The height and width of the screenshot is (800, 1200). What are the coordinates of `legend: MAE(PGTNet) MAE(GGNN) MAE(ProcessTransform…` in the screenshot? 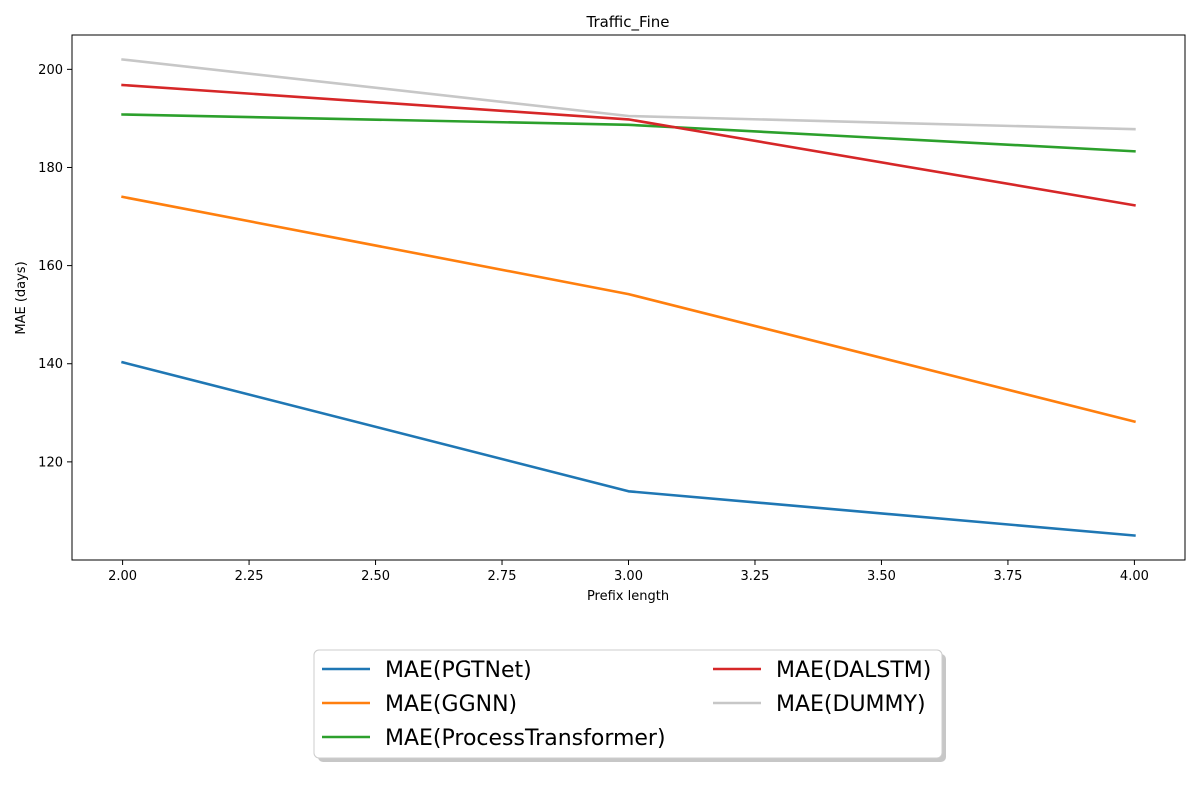 It's located at (629, 705).